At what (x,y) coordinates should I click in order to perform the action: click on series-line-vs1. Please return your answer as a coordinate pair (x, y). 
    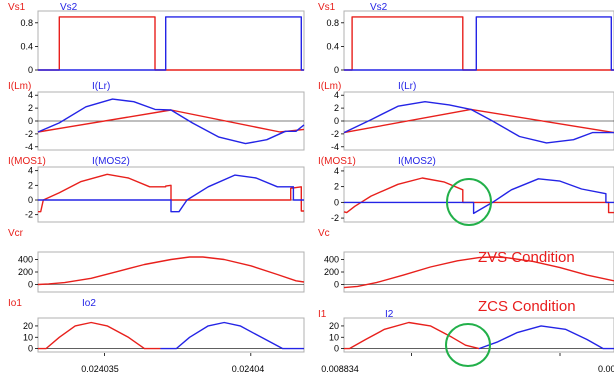
    Looking at the image, I should click on (479, 43).